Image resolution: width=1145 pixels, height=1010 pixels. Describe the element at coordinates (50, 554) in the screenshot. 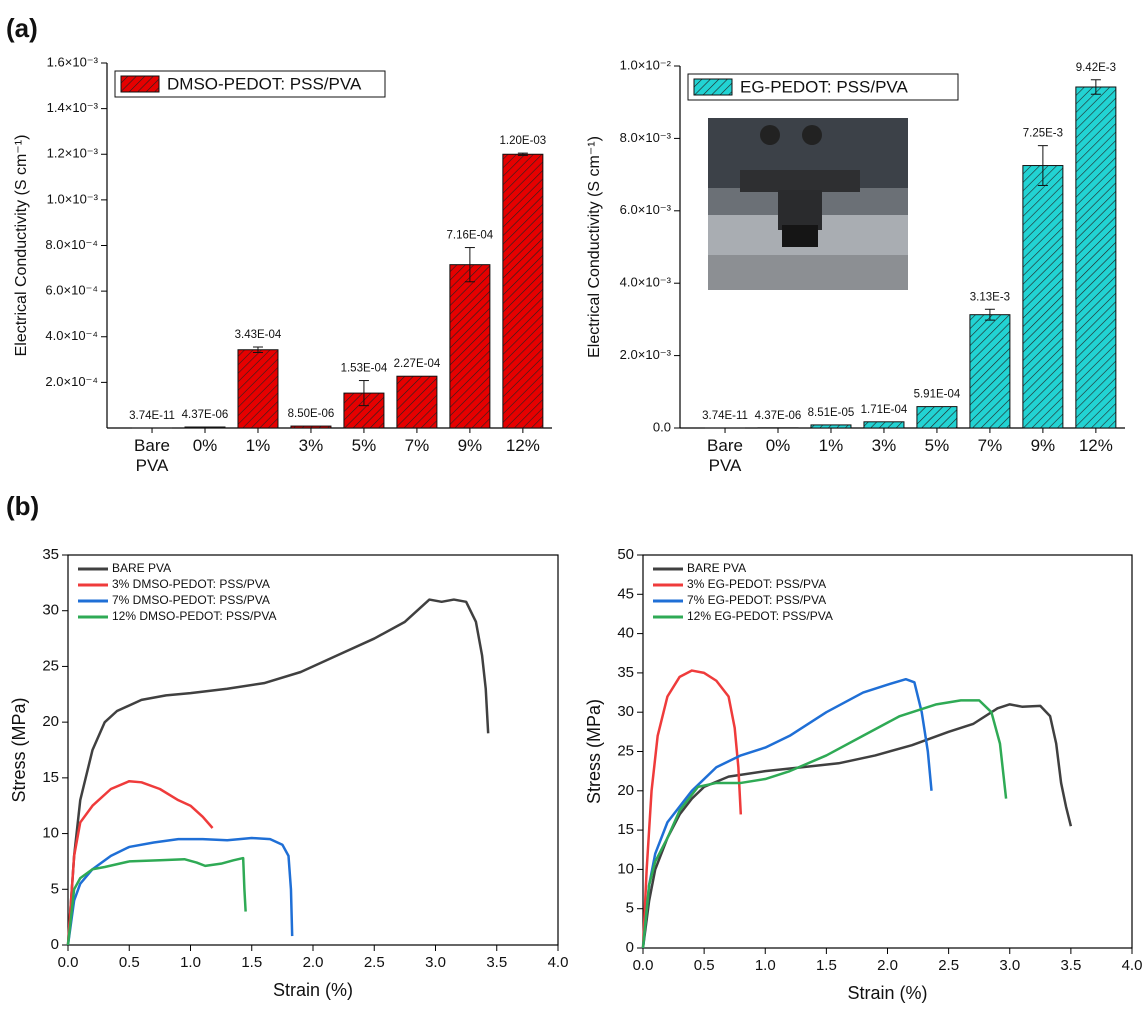

I see `y-tick-label: 35` at that location.